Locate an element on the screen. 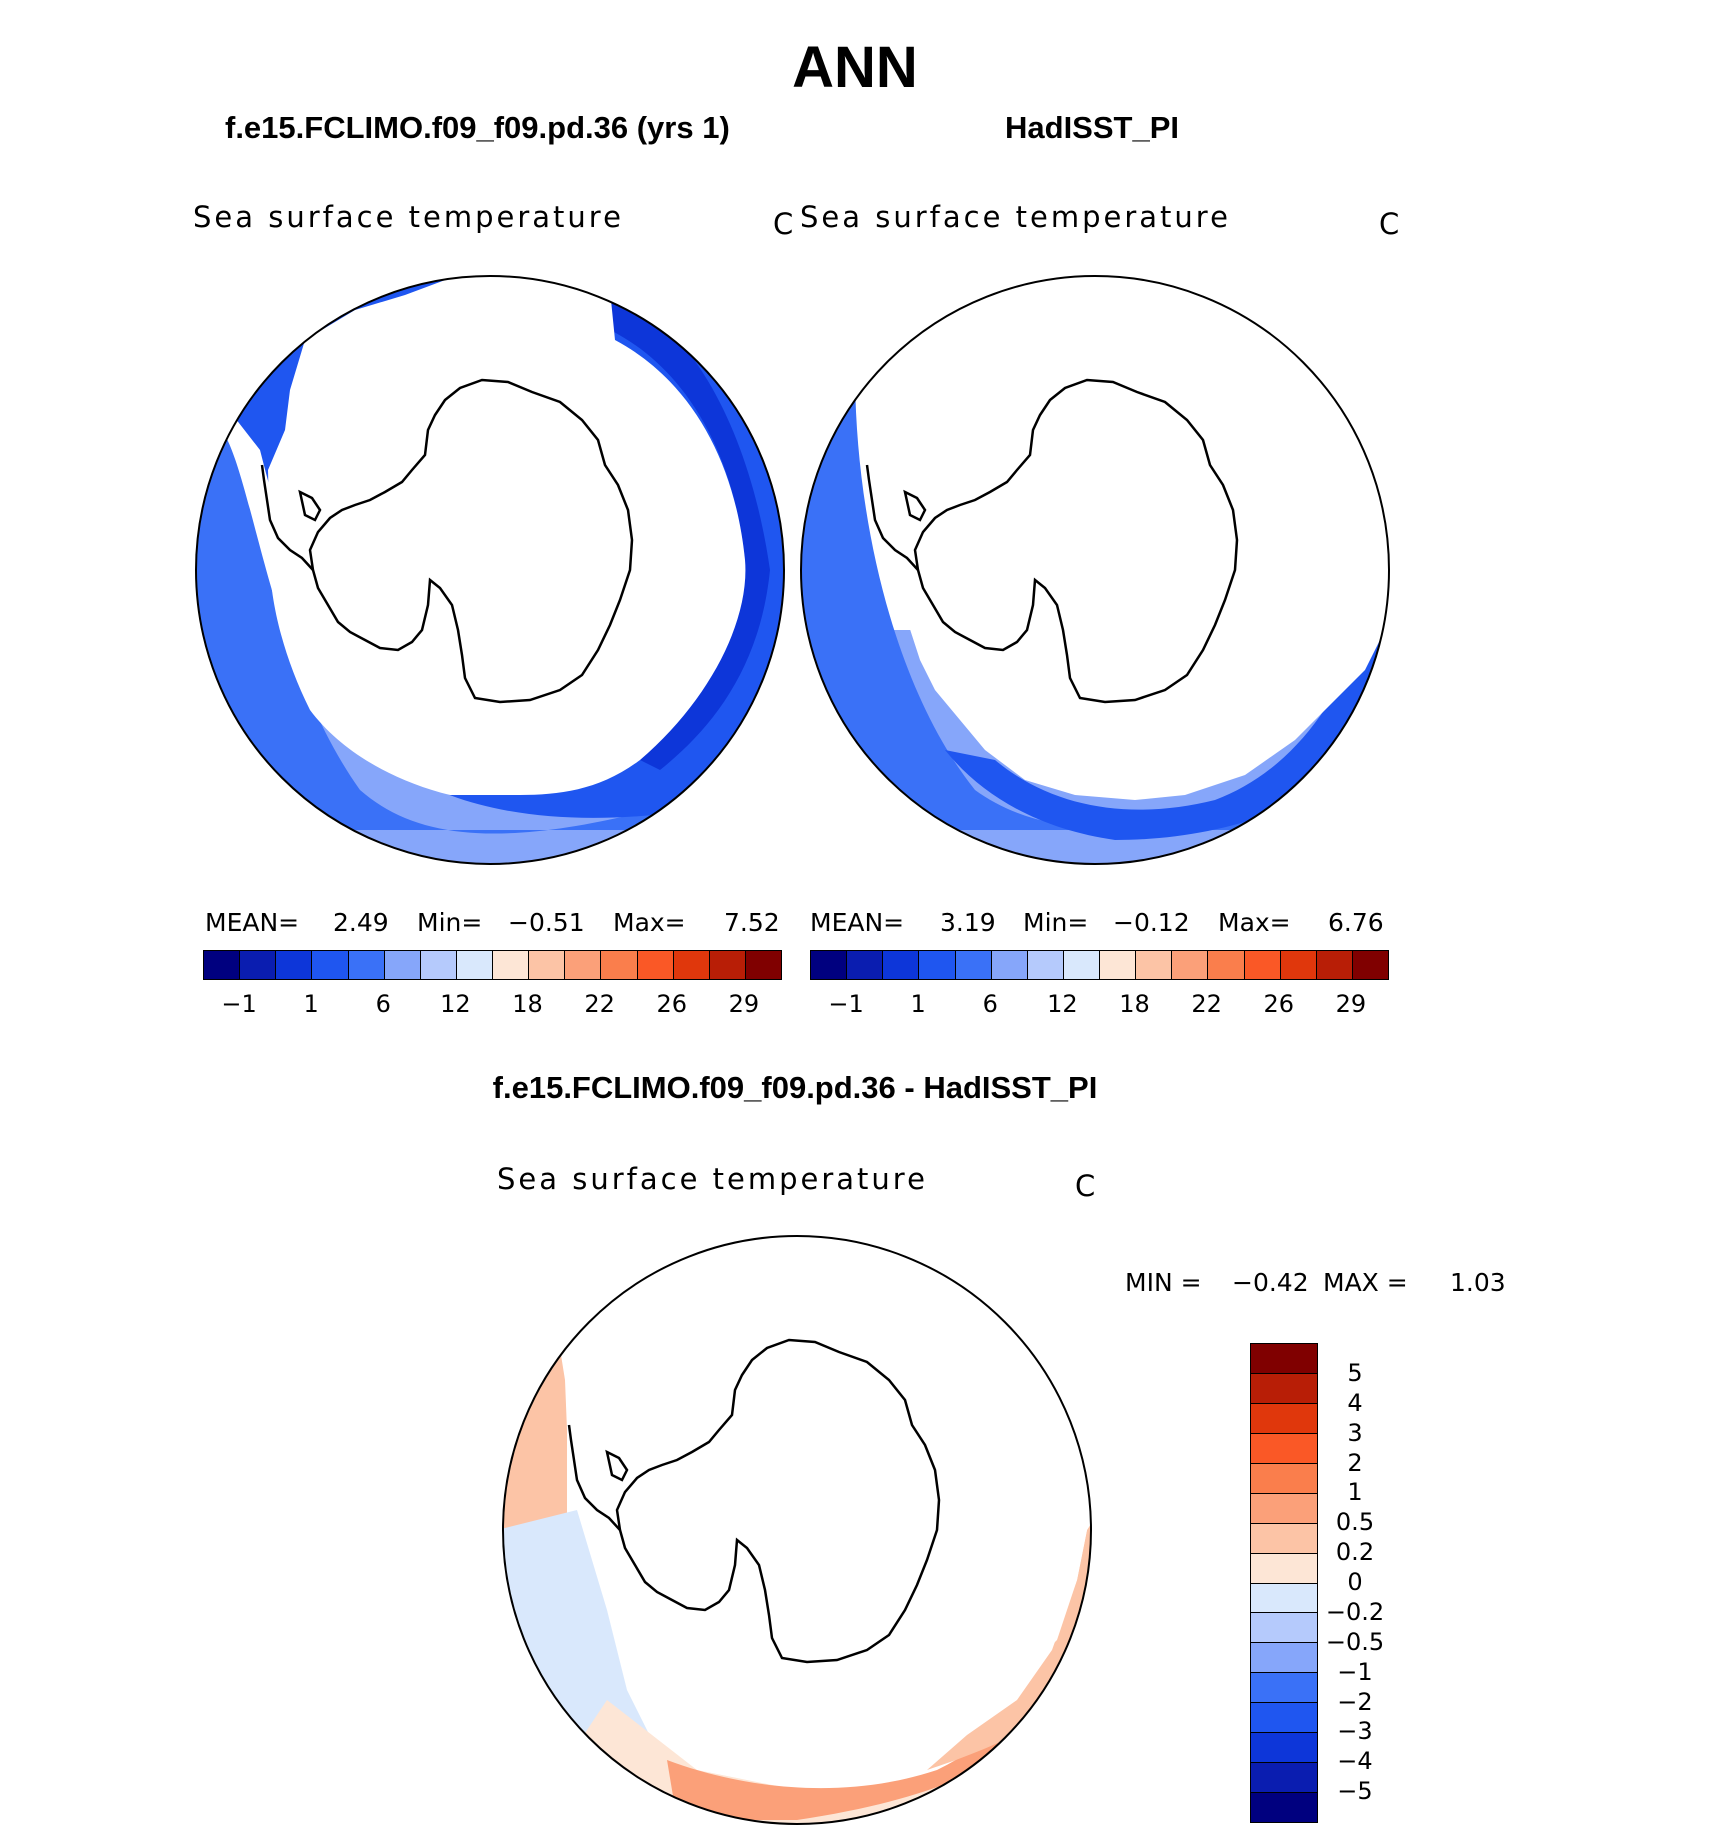  panel-2-title: HadISST_PI is located at coordinates (1092, 127).